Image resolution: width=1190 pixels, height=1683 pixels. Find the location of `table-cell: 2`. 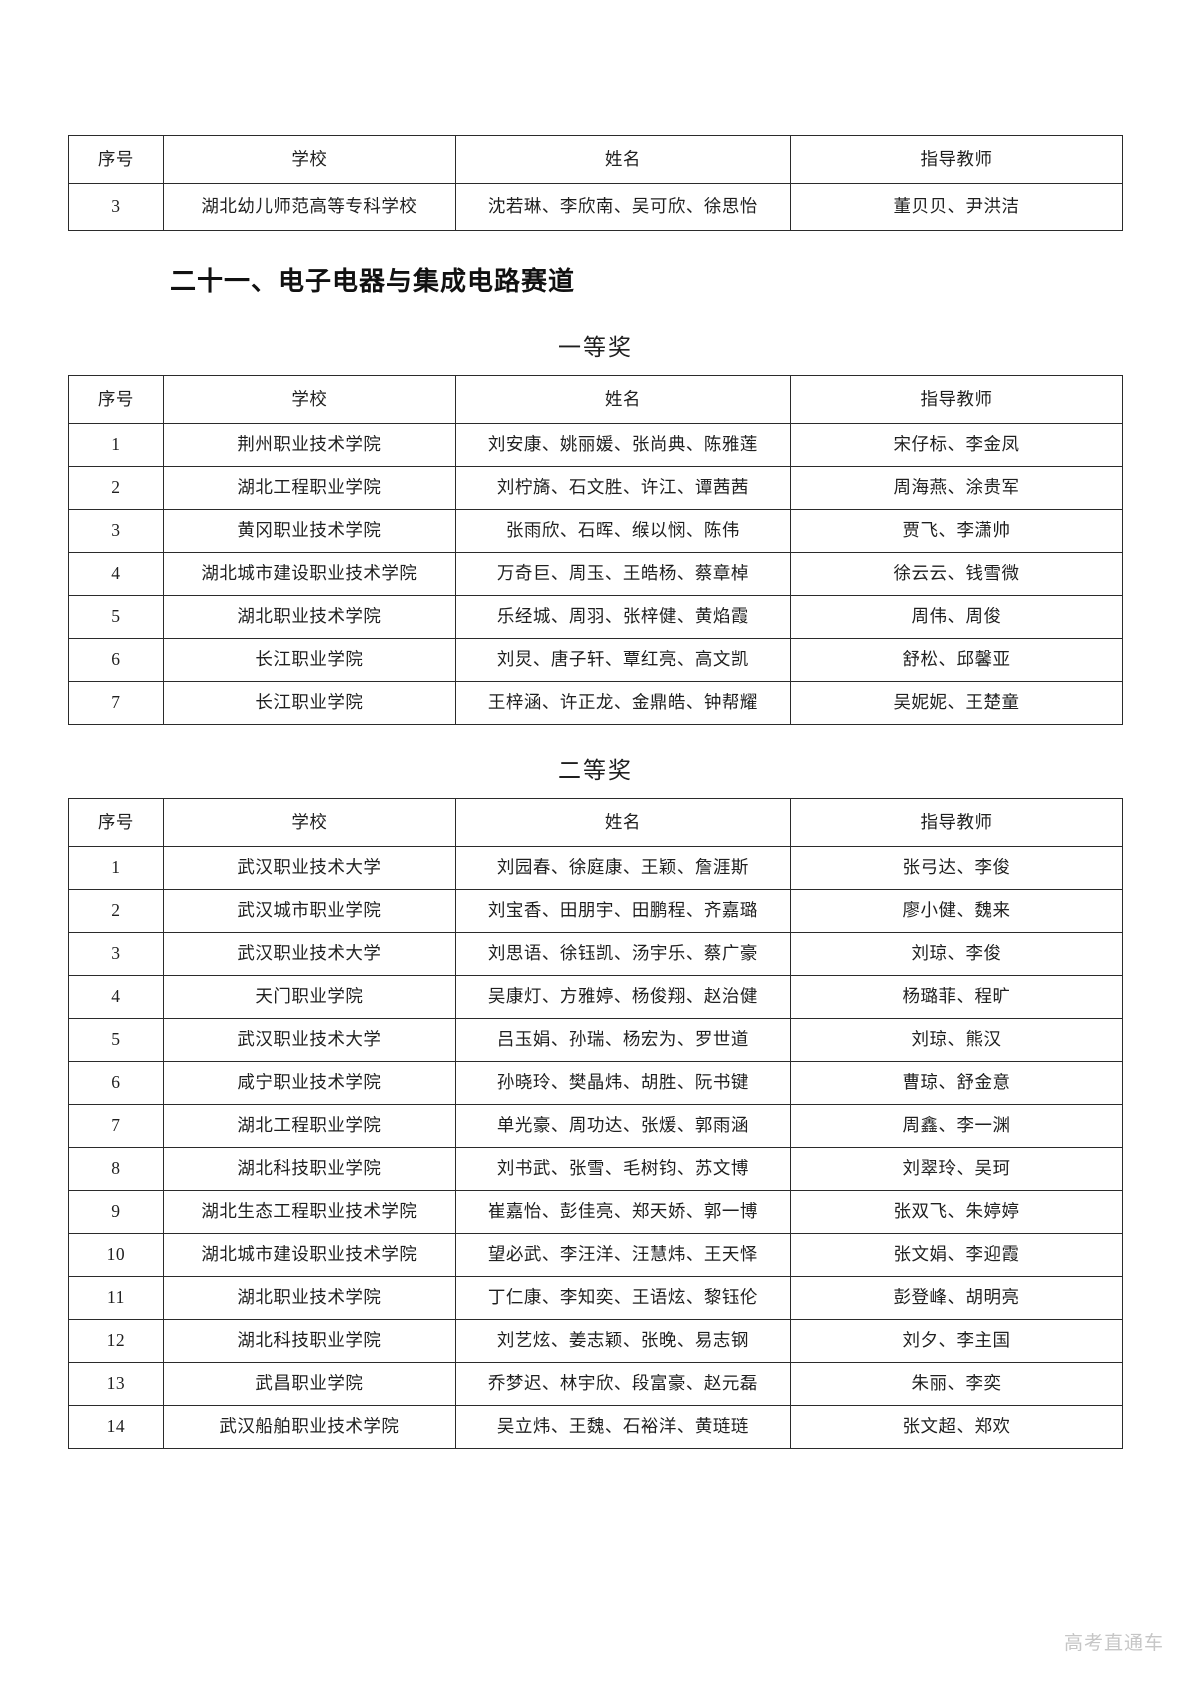

table-cell: 2 is located at coordinates (116, 488).